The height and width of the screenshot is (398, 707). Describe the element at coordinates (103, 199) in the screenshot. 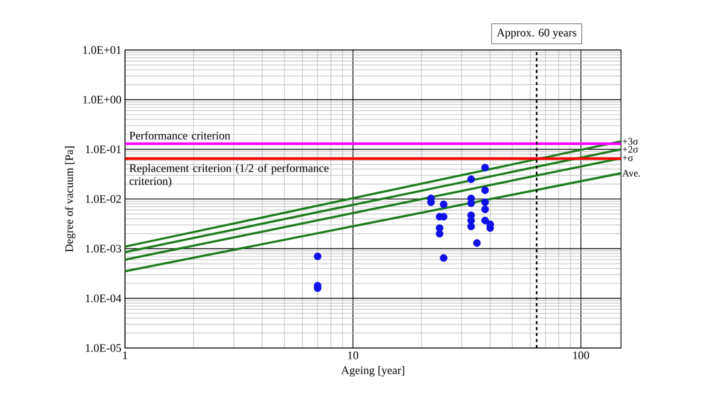

I see `y-tick-label: 1.0E-02` at that location.